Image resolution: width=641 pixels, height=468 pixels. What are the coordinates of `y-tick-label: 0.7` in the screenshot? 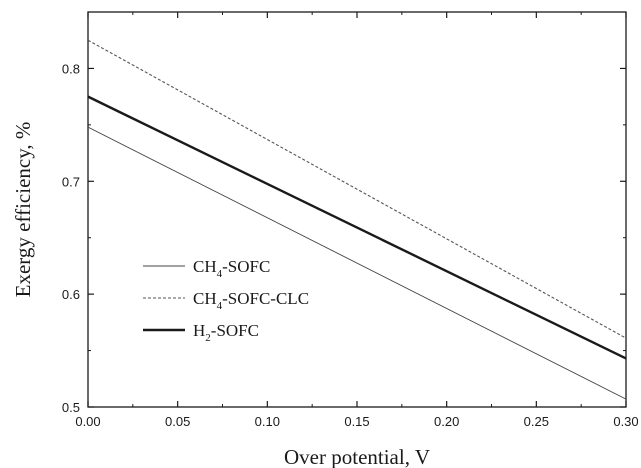 It's located at (71, 181).